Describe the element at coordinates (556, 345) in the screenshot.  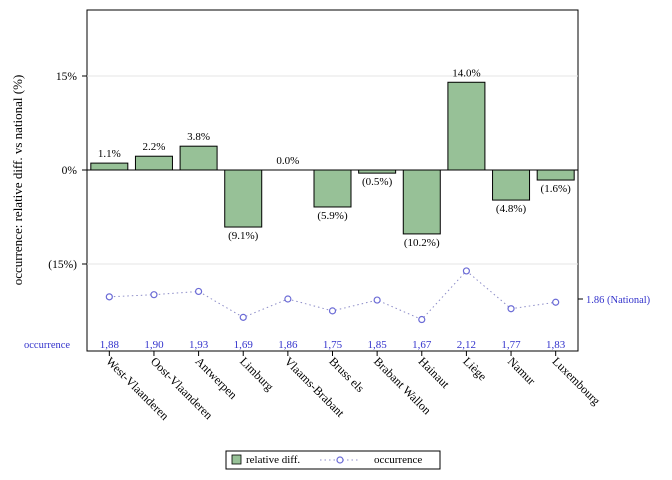
I see `occurrence-value: 1,83` at that location.